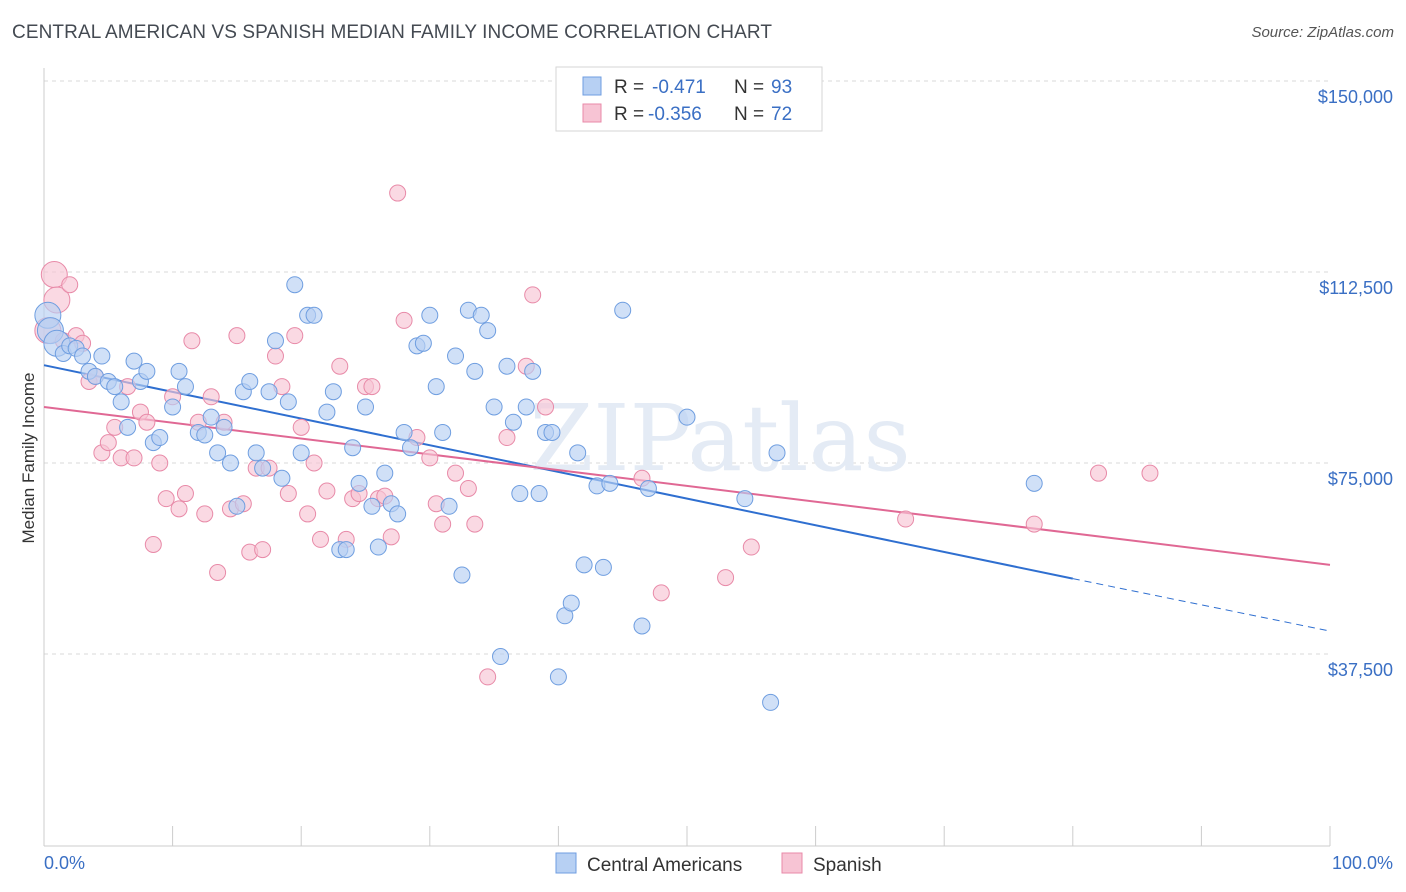  I want to click on source-credit: Source: ZipAtlas.com, so click(1322, 32).